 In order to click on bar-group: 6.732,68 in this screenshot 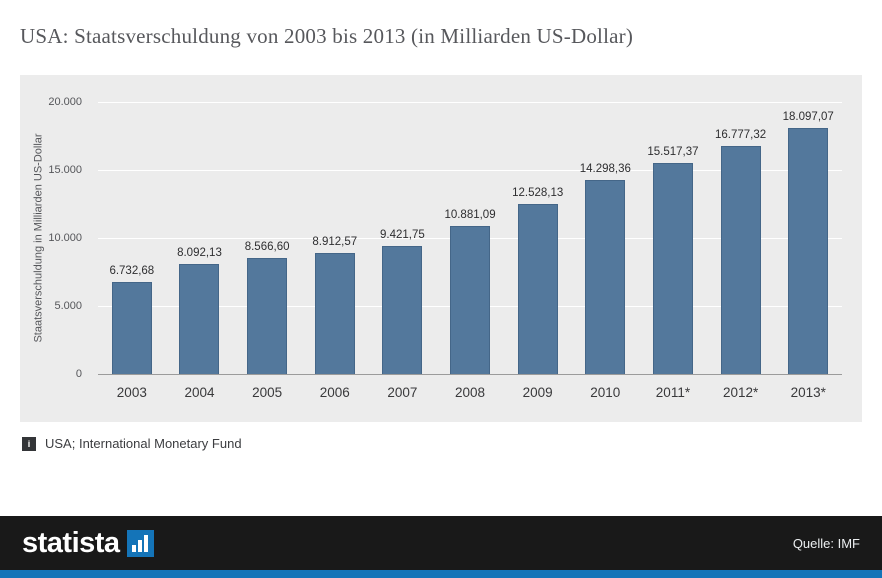, I will do `click(132, 238)`.